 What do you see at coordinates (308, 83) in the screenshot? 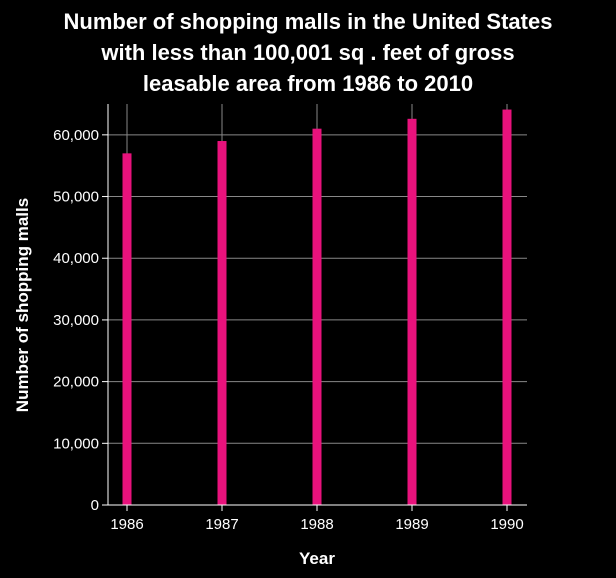
I see `chart-title-line-3: leasable area from 1986 to 2010` at bounding box center [308, 83].